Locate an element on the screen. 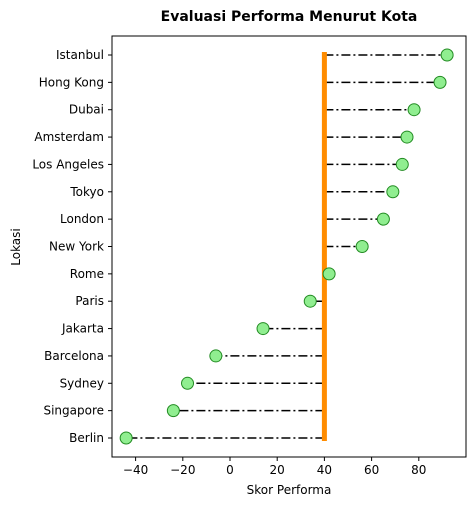 The width and height of the screenshot is (474, 505). x-axis-label: Skor Performa is located at coordinates (289, 490).